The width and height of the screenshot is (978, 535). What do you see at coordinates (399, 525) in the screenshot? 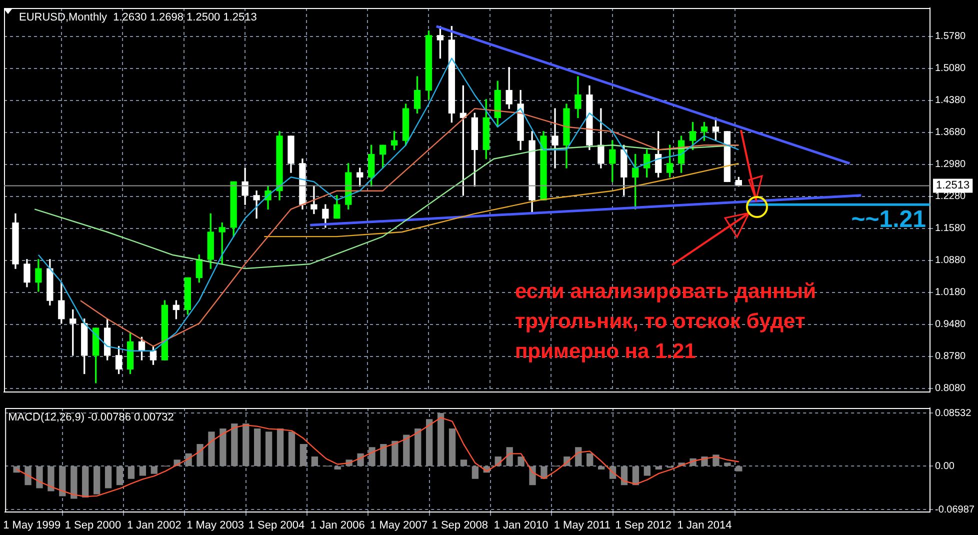
I see `x-tick-label: 1 May 2007` at bounding box center [399, 525].